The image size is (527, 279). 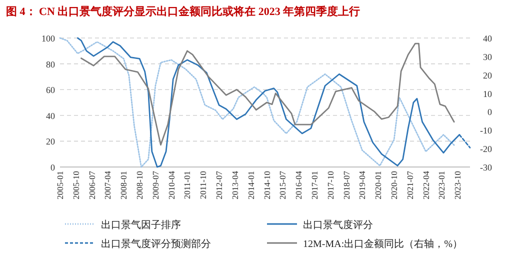 What do you see at coordinates (141, 225) in the screenshot?
I see `legend-label: 出口景气因子排序` at bounding box center [141, 225].